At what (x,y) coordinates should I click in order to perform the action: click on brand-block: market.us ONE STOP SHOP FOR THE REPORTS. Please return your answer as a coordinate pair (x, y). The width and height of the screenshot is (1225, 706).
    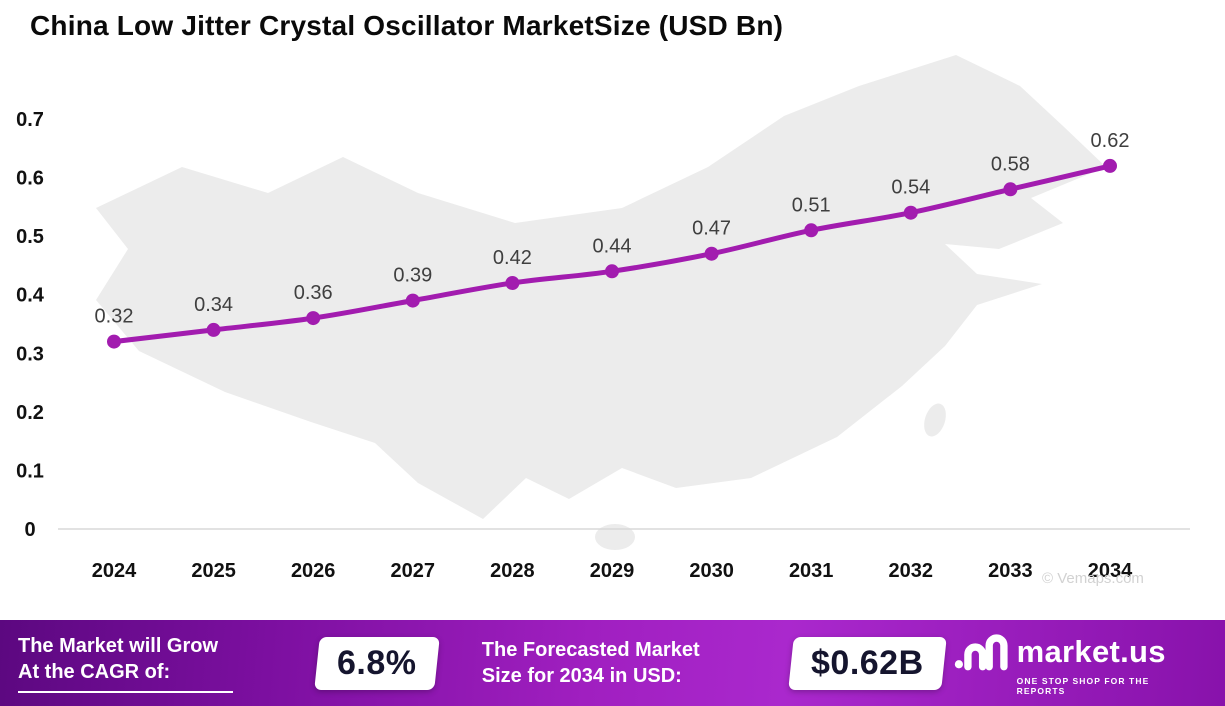
    Looking at the image, I should click on (1080, 663).